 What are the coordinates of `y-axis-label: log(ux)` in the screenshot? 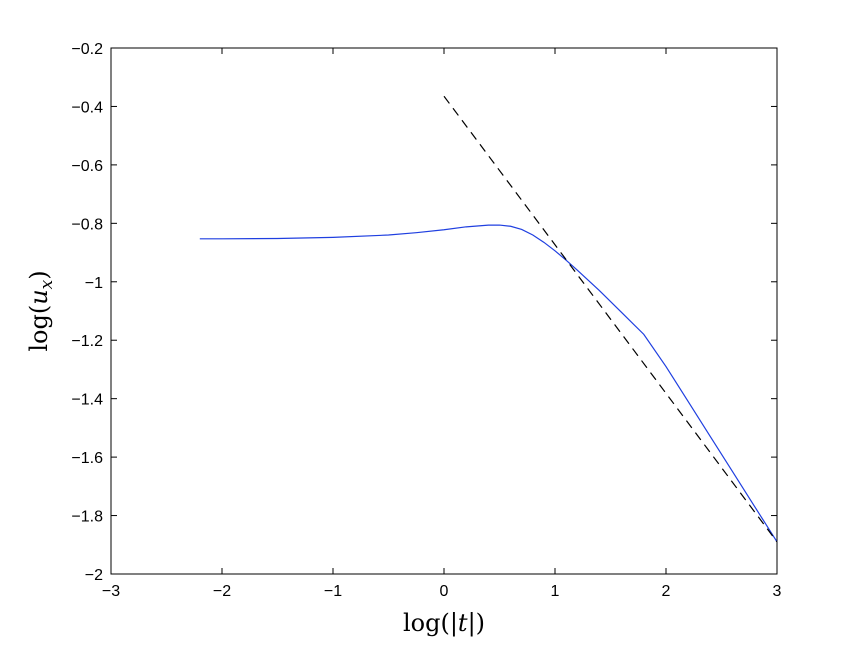 It's located at (41, 310).